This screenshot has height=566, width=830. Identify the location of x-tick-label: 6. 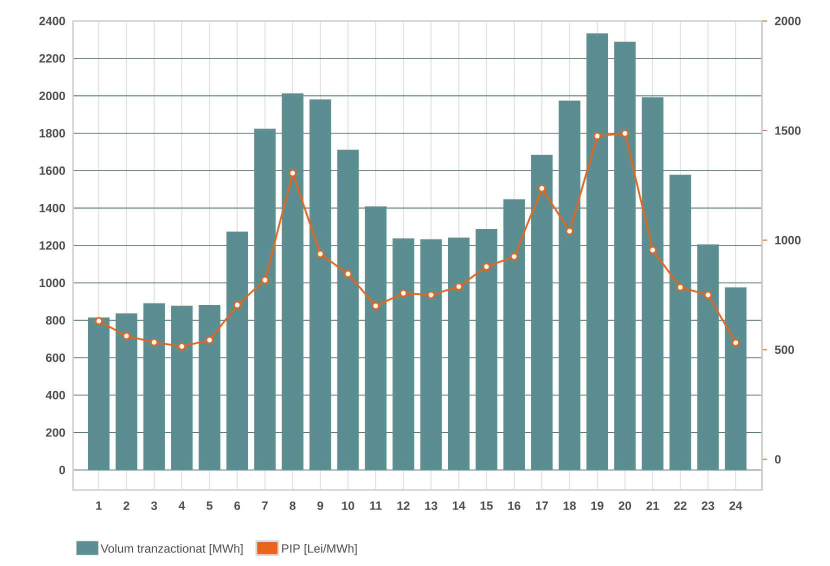
(237, 505).